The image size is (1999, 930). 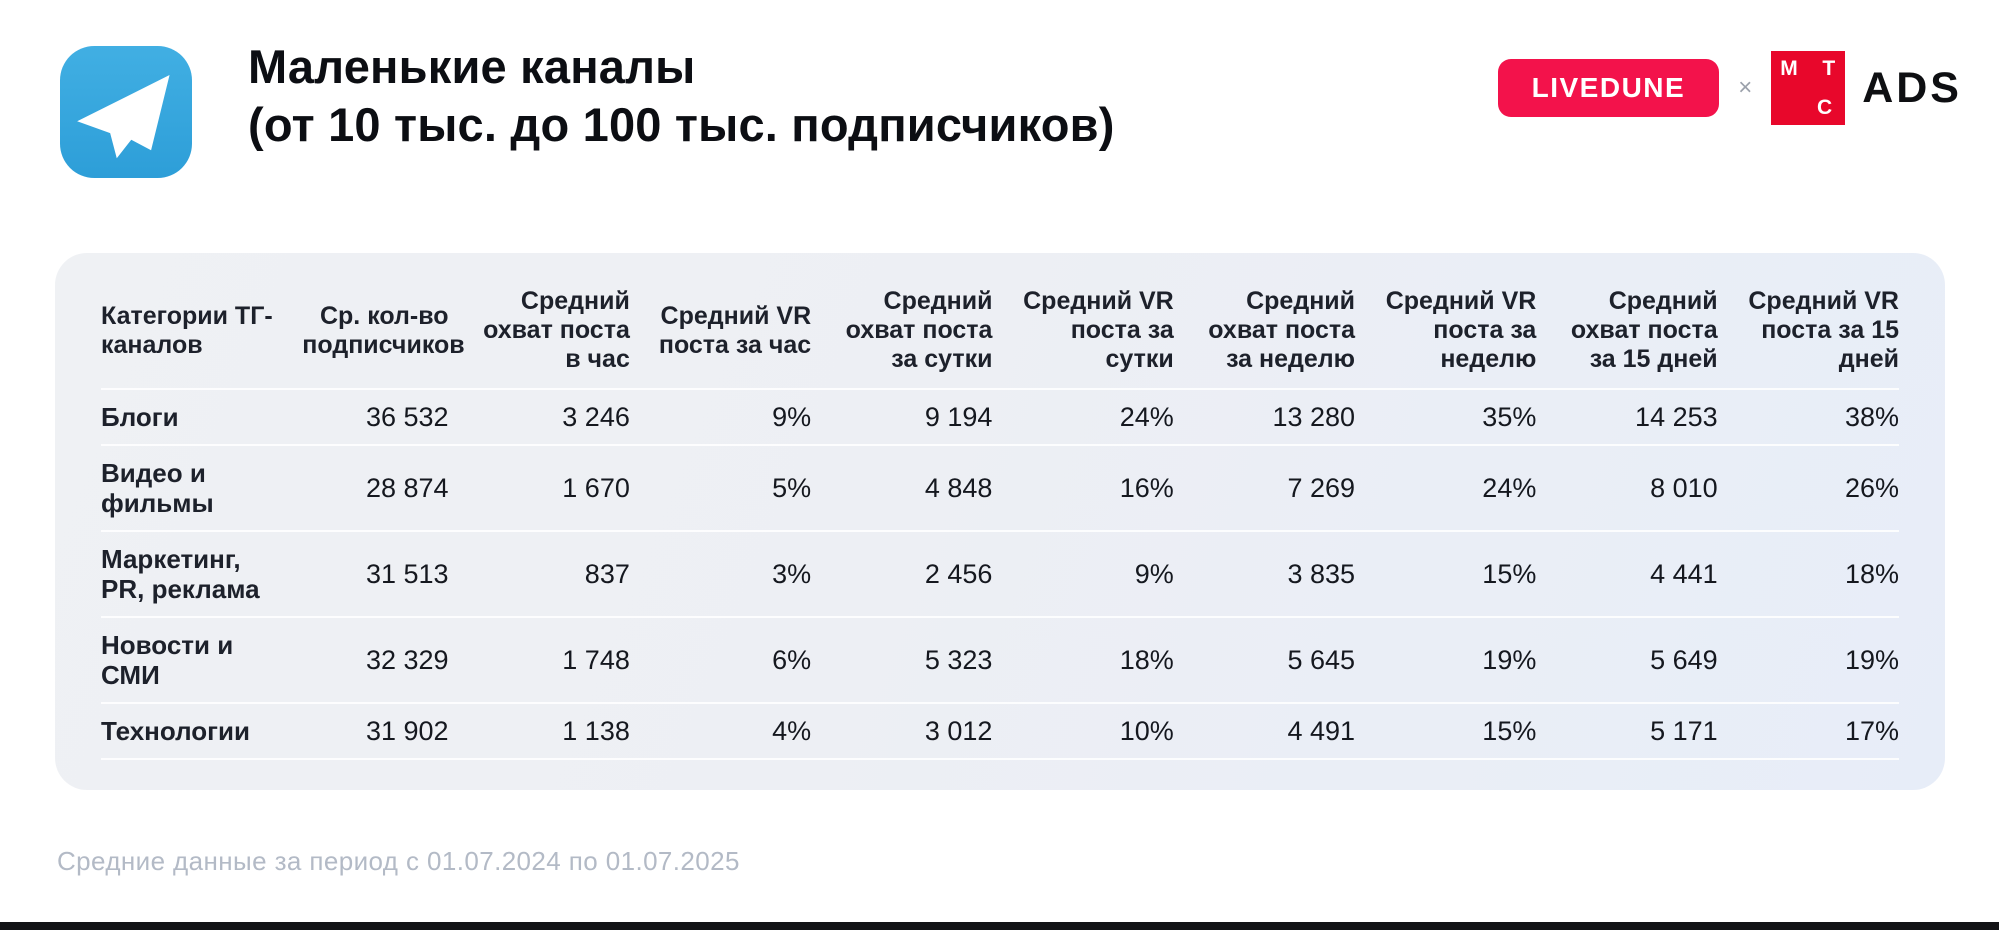 What do you see at coordinates (157, 488) in the screenshot?
I see `row-category: Видео и фильмы` at bounding box center [157, 488].